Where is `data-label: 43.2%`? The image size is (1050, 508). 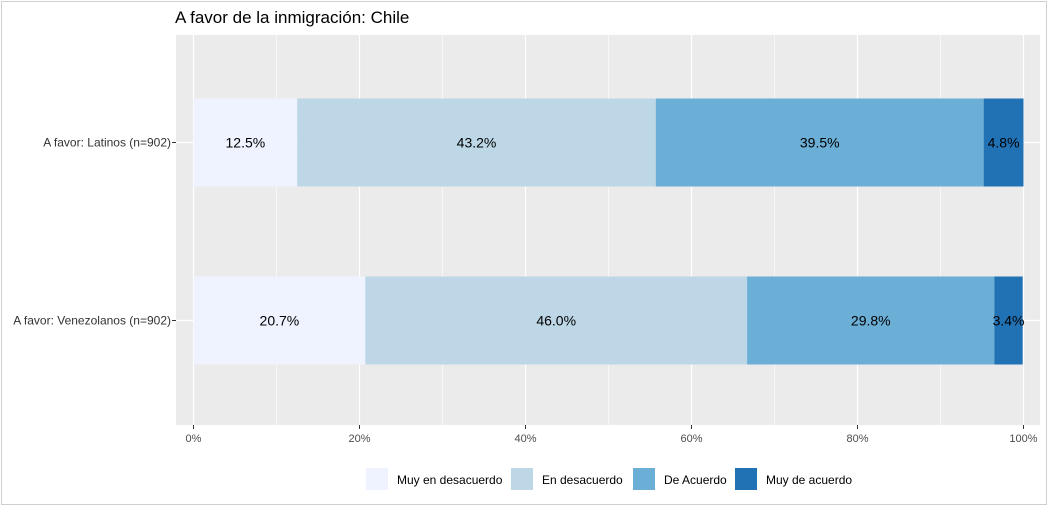 data-label: 43.2% is located at coordinates (477, 143).